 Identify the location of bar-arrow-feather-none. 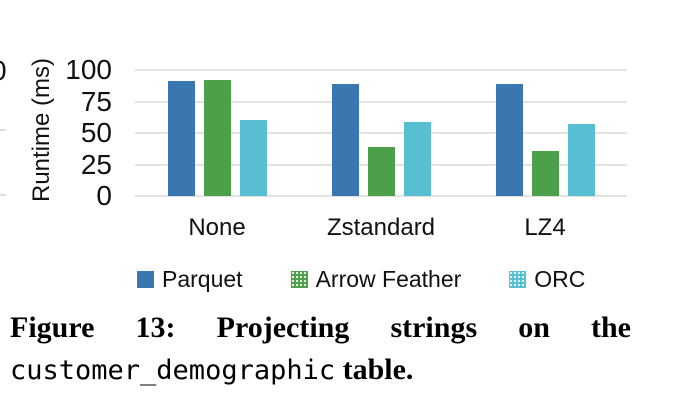
(217, 138).